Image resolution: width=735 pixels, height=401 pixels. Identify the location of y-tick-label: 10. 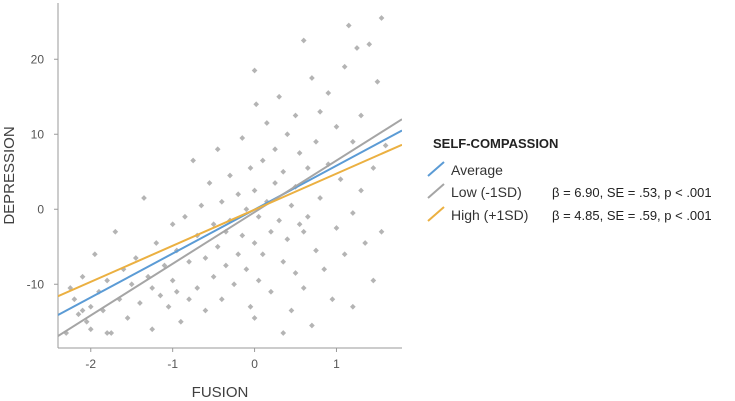
(38, 134).